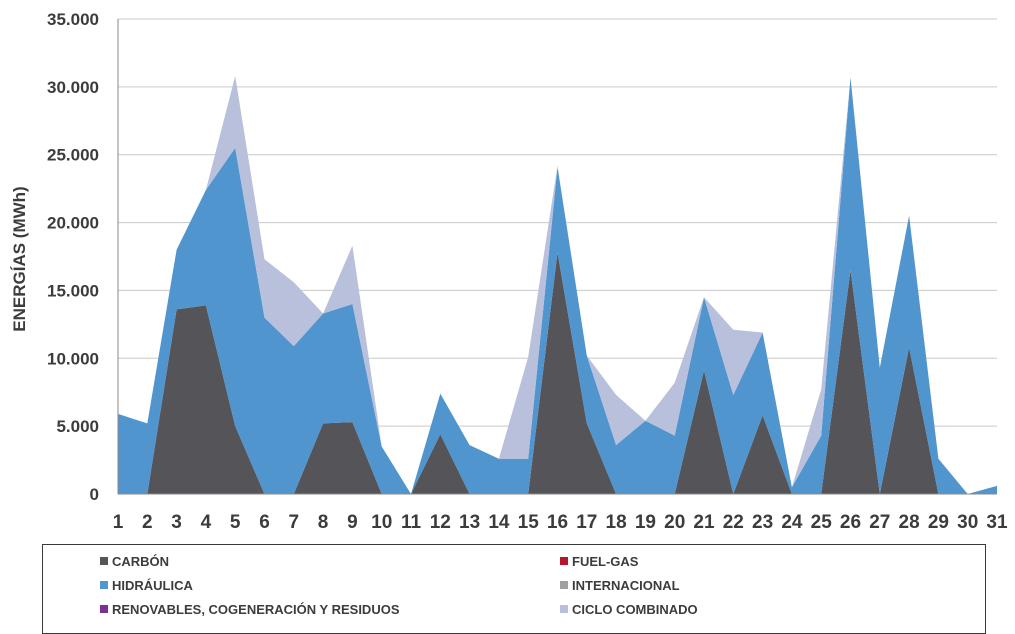  Describe the element at coordinates (762, 522) in the screenshot. I see `x-tick-label: 23` at that location.